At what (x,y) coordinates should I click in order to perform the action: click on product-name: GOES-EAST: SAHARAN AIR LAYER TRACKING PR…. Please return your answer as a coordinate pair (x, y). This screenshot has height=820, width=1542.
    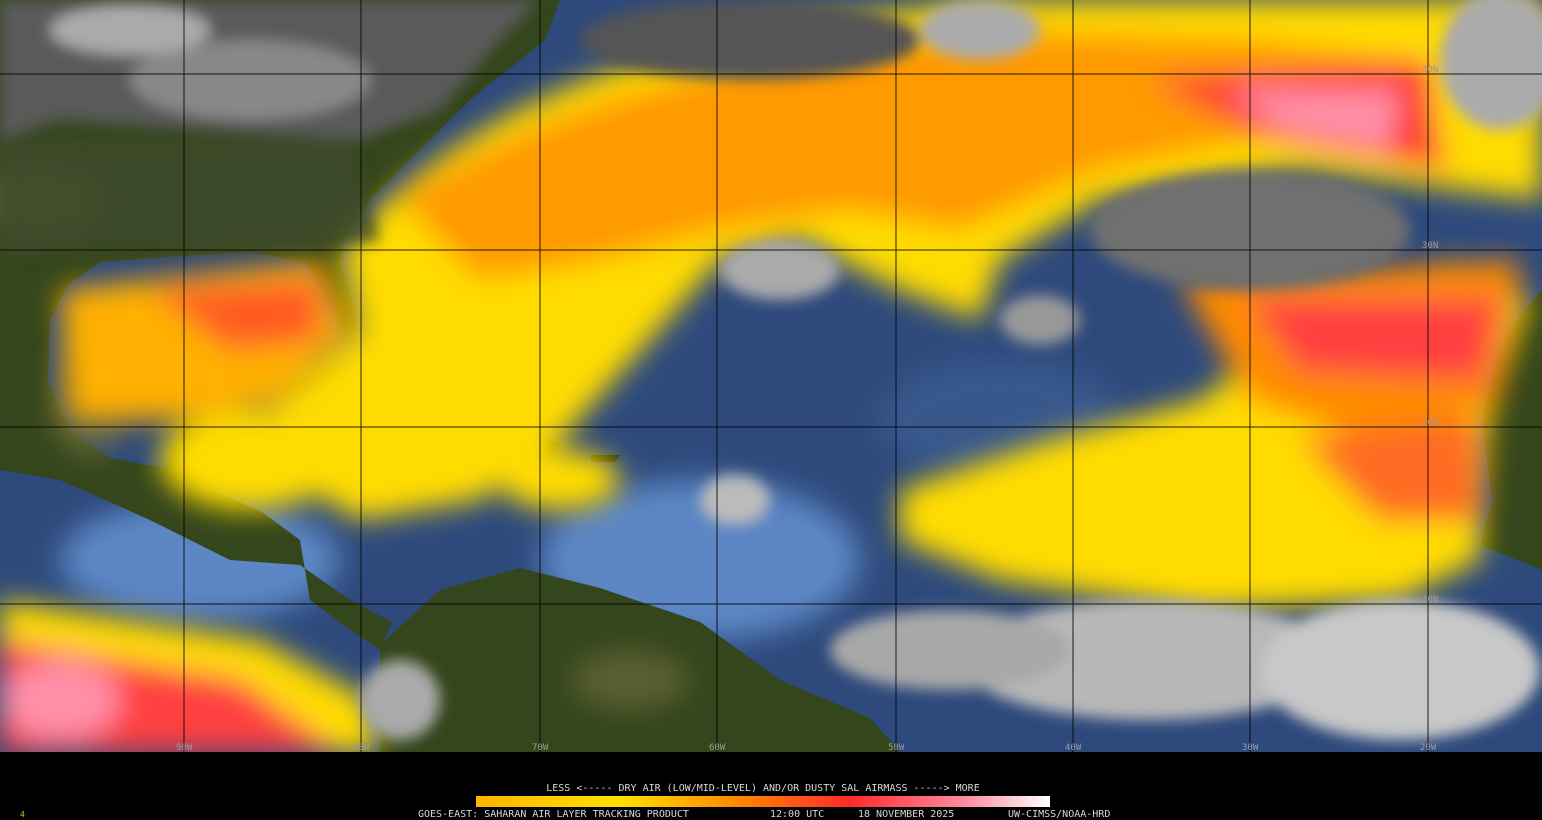
    Looking at the image, I should click on (553, 814).